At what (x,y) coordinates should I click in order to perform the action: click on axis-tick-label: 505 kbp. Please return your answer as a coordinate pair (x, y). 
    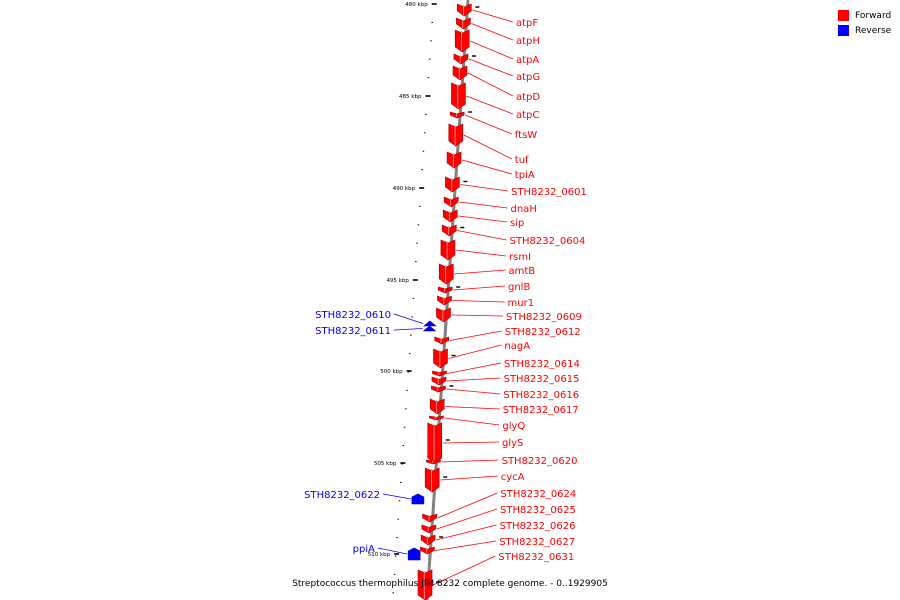
    Looking at the image, I should click on (385, 464).